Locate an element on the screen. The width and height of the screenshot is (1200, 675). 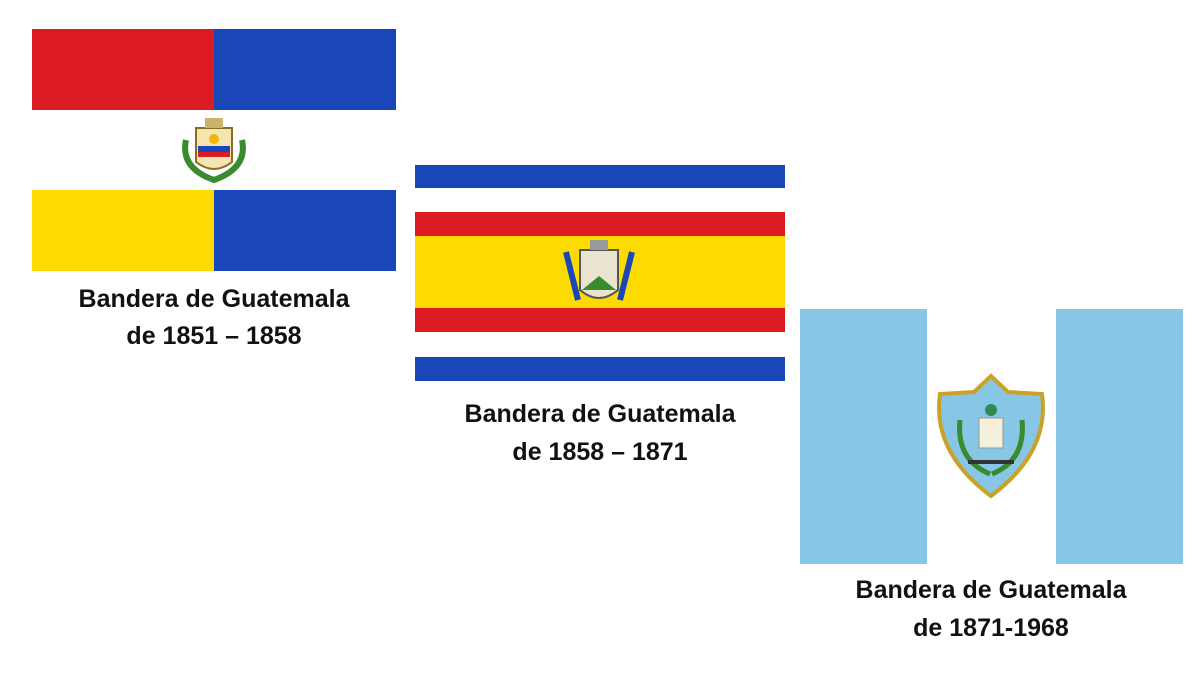
caption-line: de 1871-1968 is located at coordinates (991, 628).